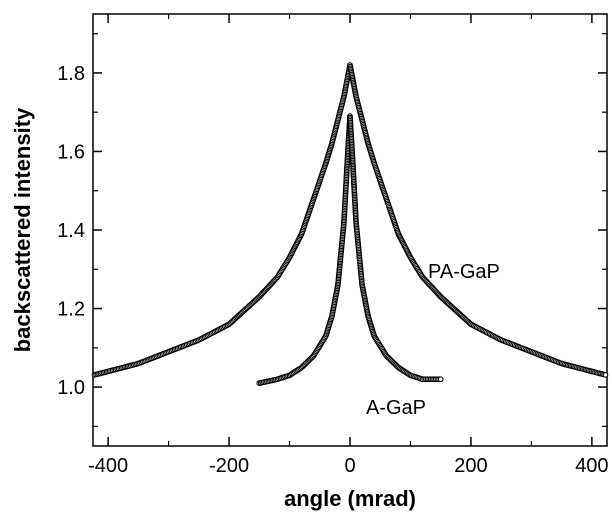  Describe the element at coordinates (71, 152) in the screenshot. I see `y-tick-label: 1.6` at that location.